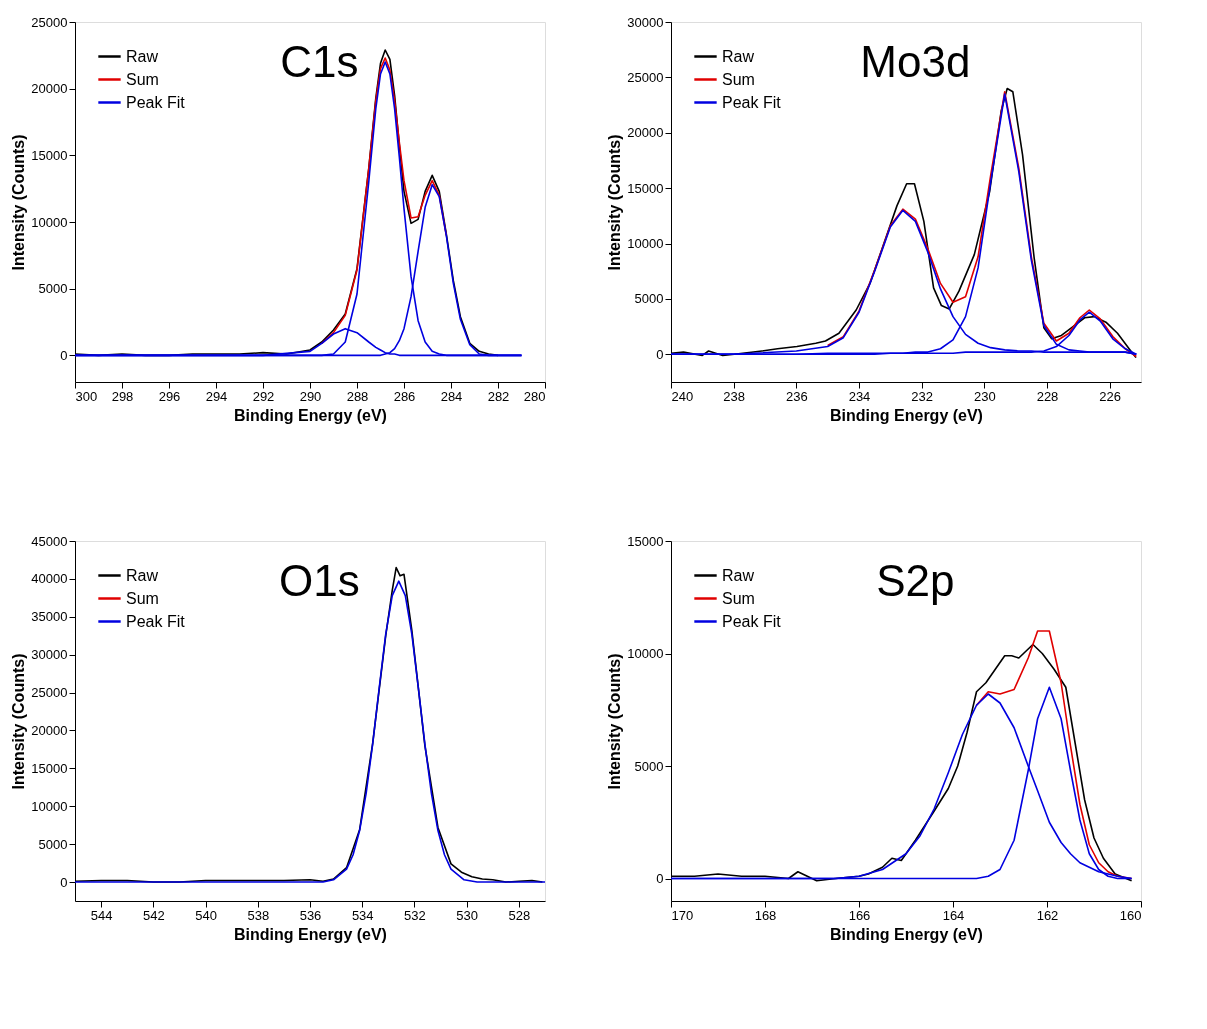  What do you see at coordinates (765, 915) in the screenshot?
I see `x-tick-label: 168` at bounding box center [765, 915].